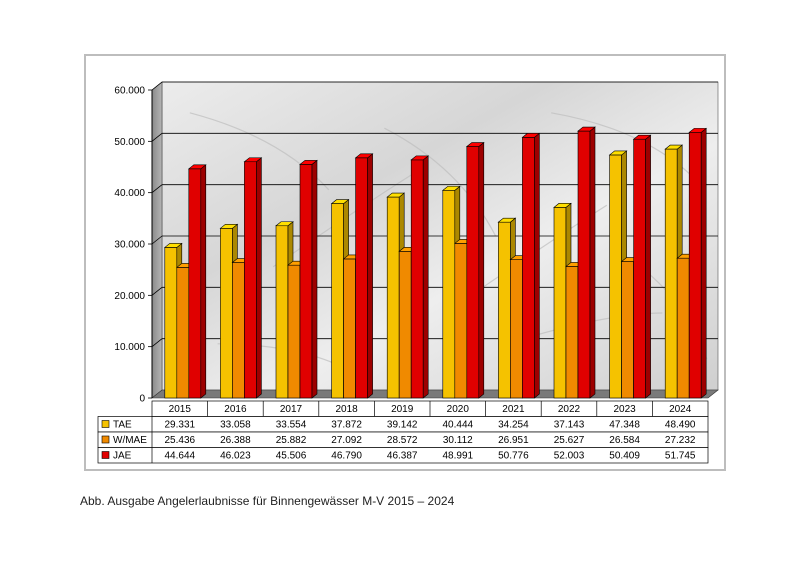 This screenshot has height=565, width=800. What do you see at coordinates (531, 265) in the screenshot?
I see `bar-jae-2021` at bounding box center [531, 265].